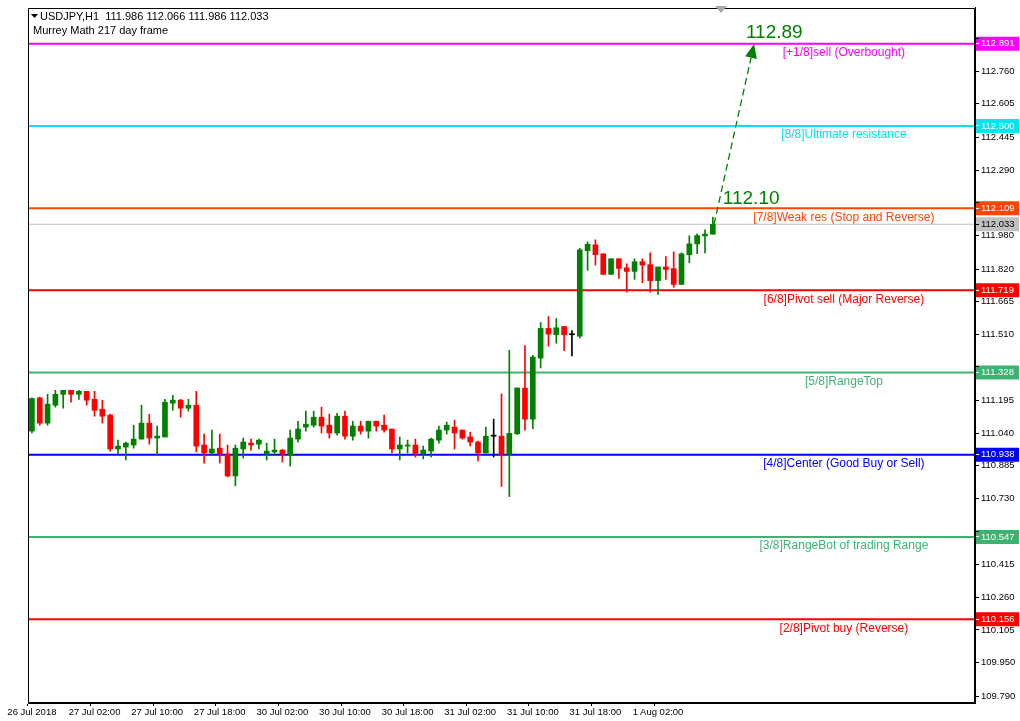 This screenshot has width=1020, height=721. What do you see at coordinates (844, 216) in the screenshot?
I see `ref-line-label: [7/8]Weak res (Stop and Reverse)` at bounding box center [844, 216].